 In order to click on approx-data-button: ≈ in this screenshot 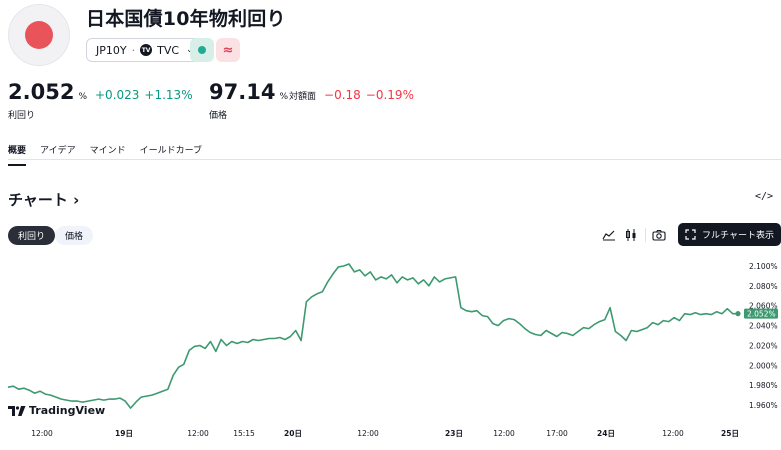, I will do `click(228, 50)`.